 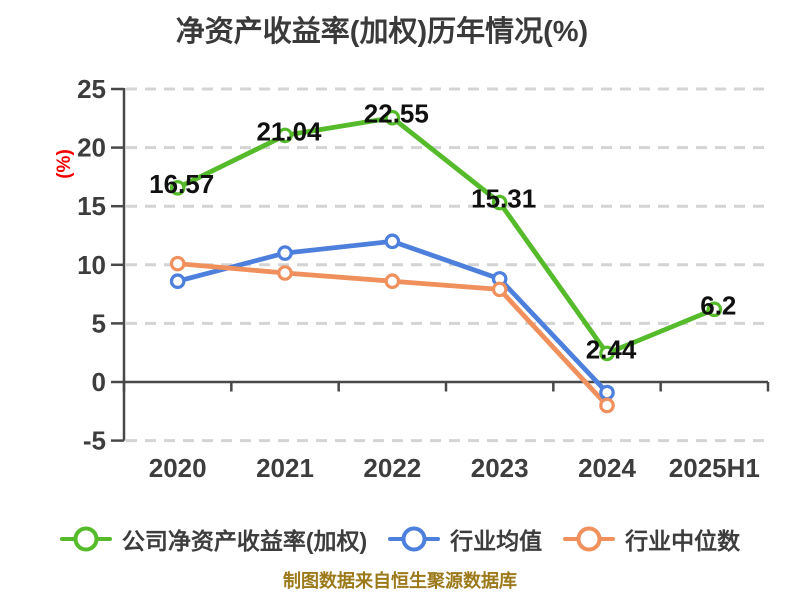 I want to click on series-1-point-2021, so click(x=285, y=253).